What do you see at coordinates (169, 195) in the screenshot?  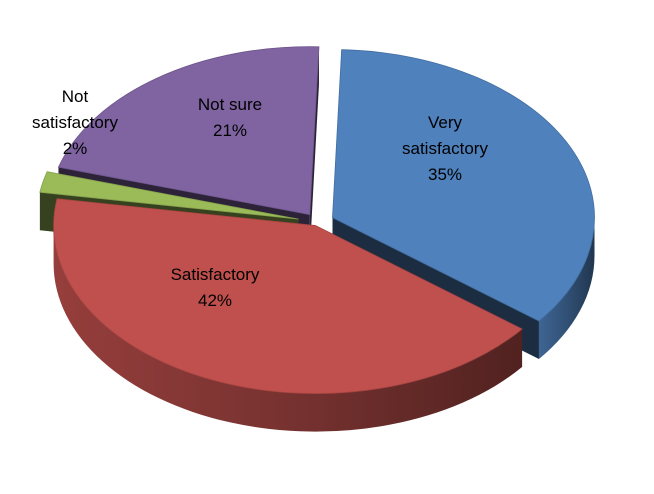 I see `slice-not-satisfactory` at bounding box center [169, 195].